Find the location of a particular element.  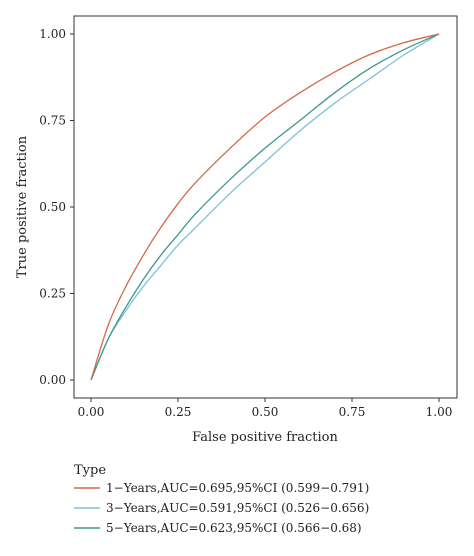

y-tick-label: 0.25 is located at coordinates (52, 294).